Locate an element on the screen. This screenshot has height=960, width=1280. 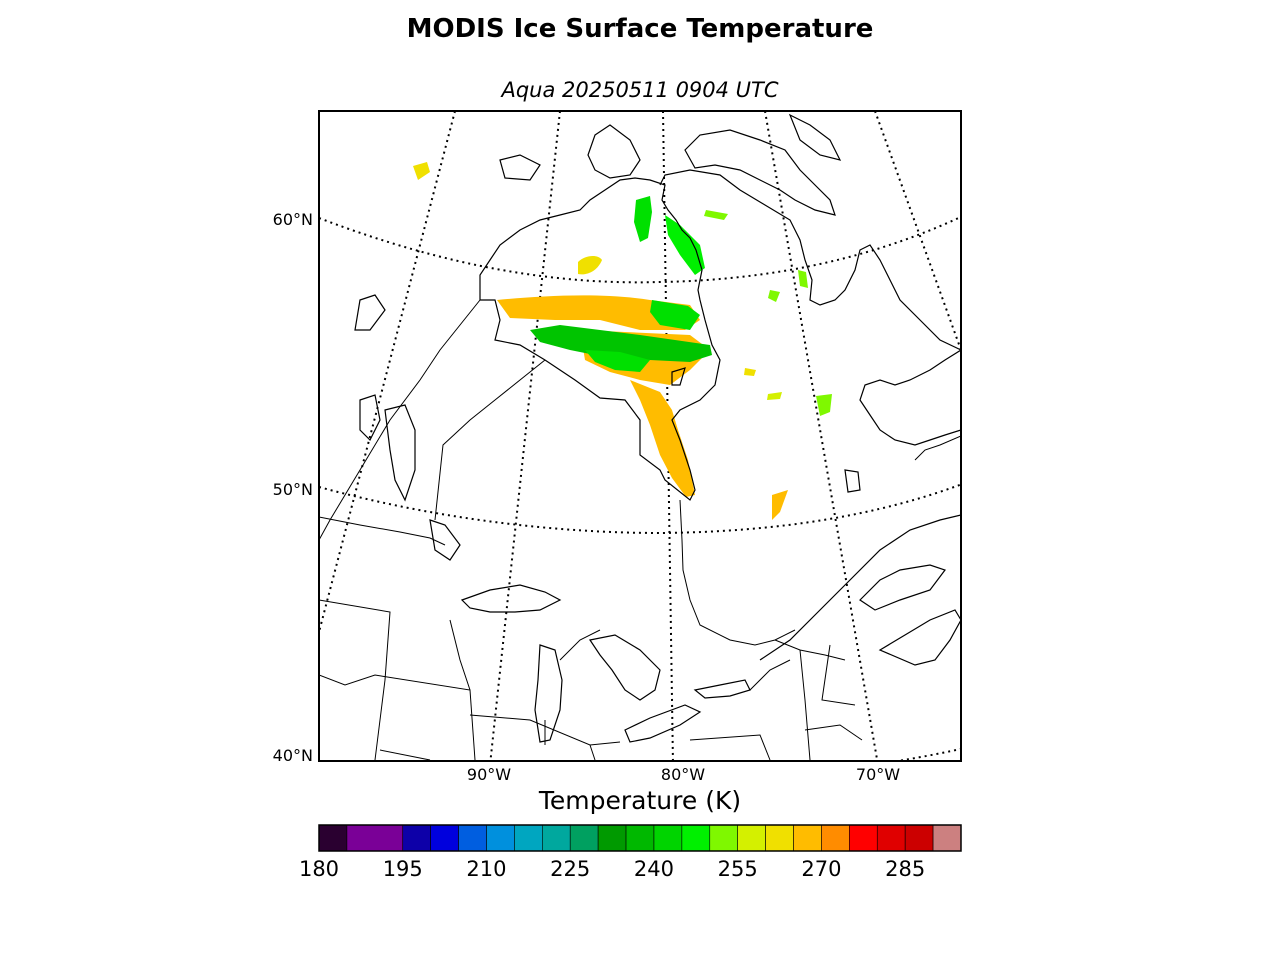
colorbar-tick-label: 270 is located at coordinates (821, 869).